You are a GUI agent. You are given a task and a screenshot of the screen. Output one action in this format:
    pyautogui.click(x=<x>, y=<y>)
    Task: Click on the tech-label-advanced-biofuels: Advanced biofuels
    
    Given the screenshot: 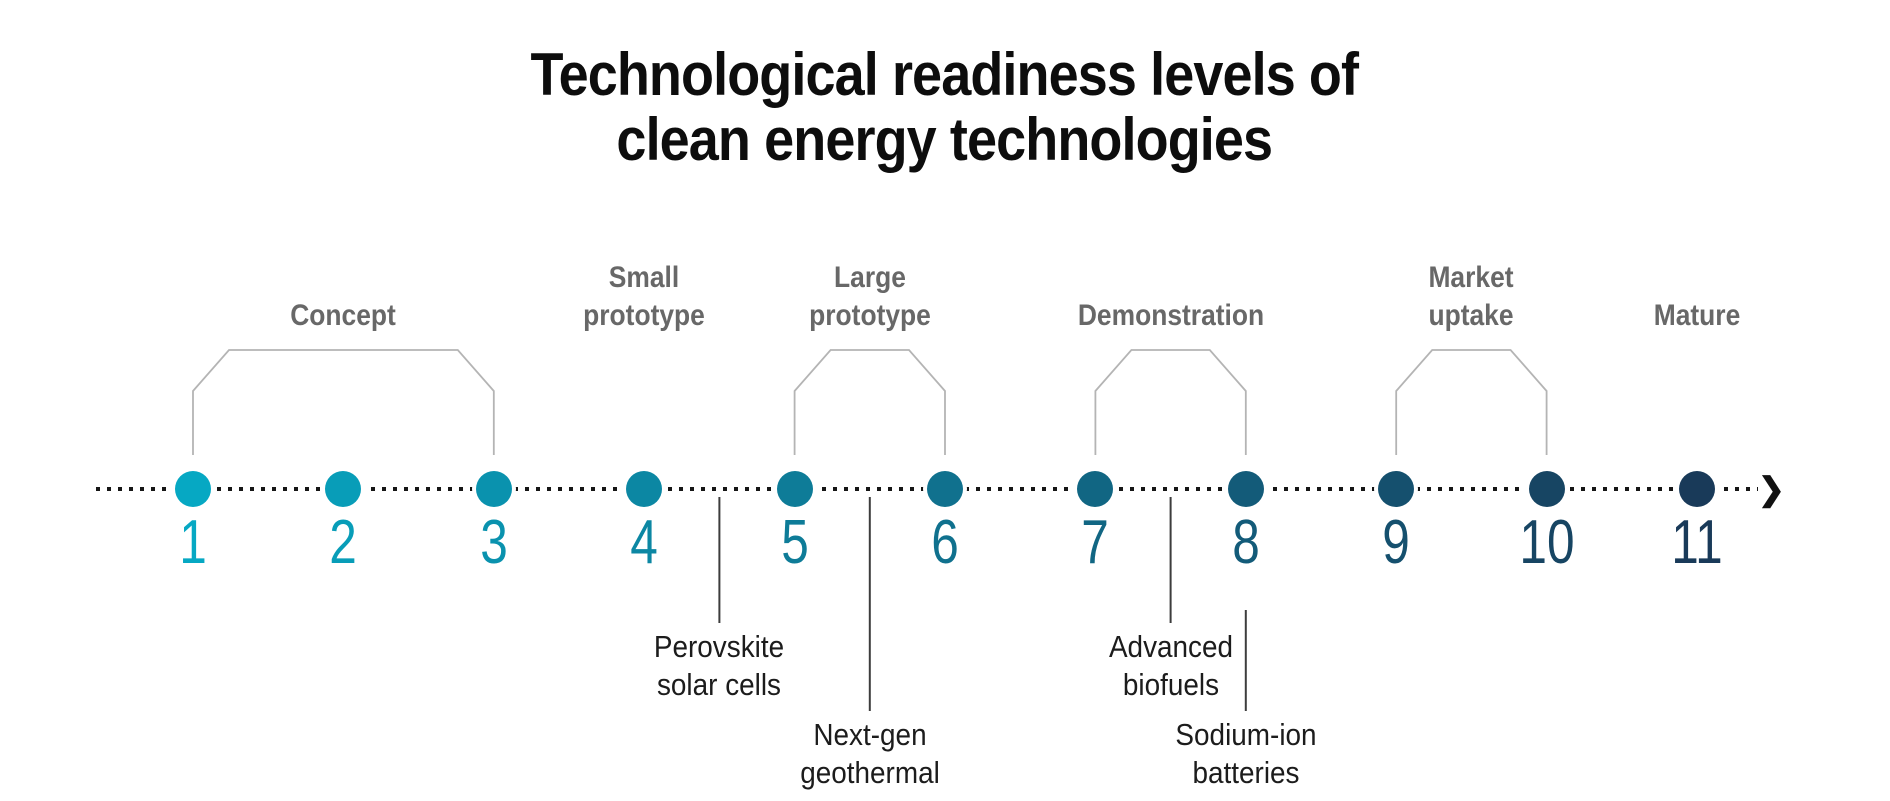 What is the action you would take?
    pyautogui.click(x=1171, y=666)
    